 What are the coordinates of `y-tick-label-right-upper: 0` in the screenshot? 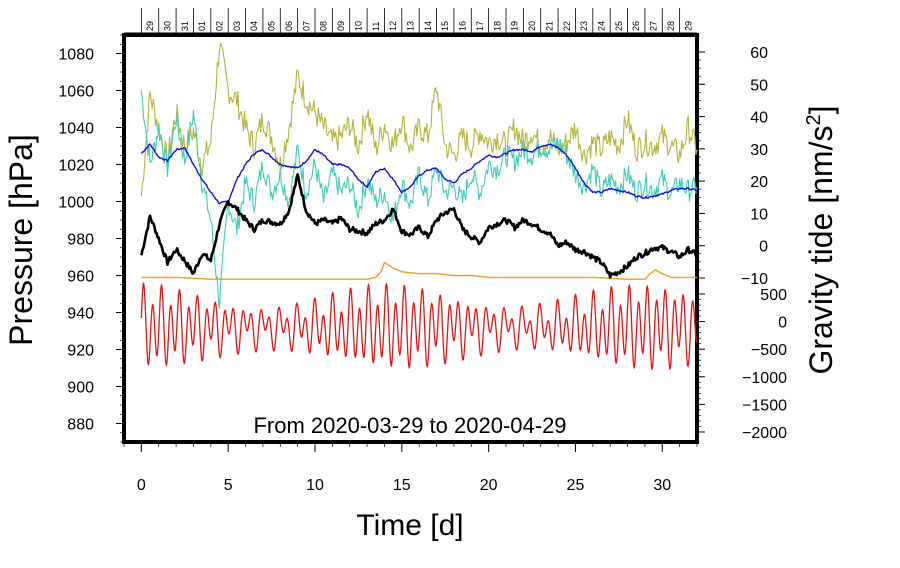 It's located at (763, 247).